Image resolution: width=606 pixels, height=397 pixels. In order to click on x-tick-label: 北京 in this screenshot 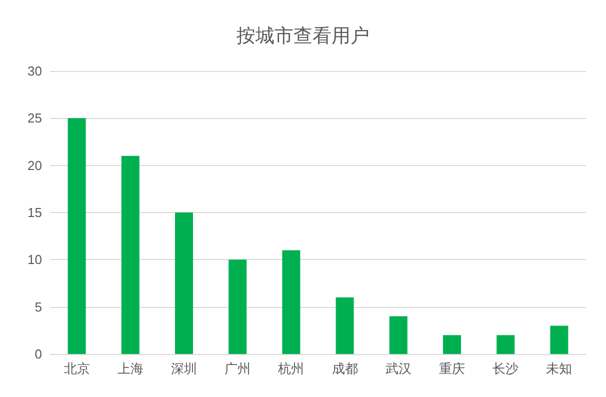, I will do `click(77, 368)`.